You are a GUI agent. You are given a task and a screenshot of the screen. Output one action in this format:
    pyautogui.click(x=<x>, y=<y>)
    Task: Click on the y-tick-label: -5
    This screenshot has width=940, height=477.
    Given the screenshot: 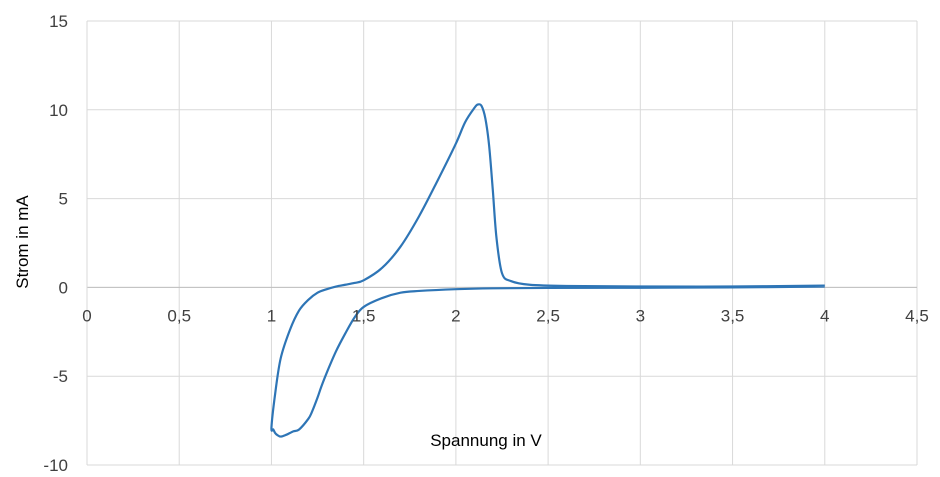 What is the action you would take?
    pyautogui.click(x=60, y=376)
    